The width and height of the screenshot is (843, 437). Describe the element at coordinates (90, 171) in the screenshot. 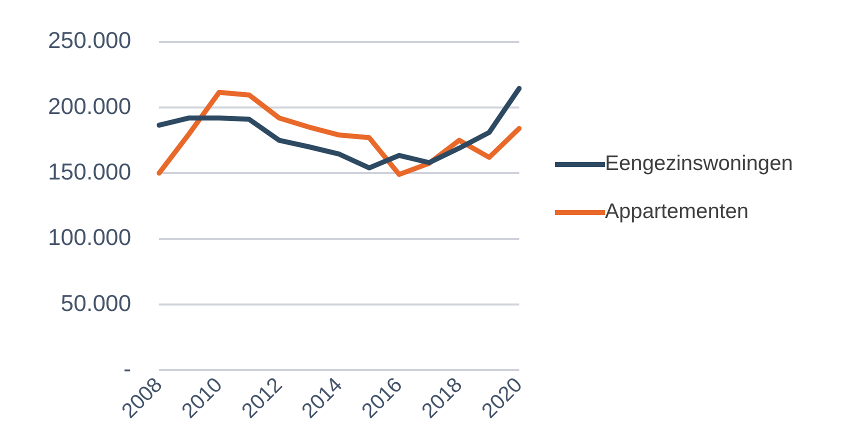

I see `y-tick-label: 150.000` at that location.